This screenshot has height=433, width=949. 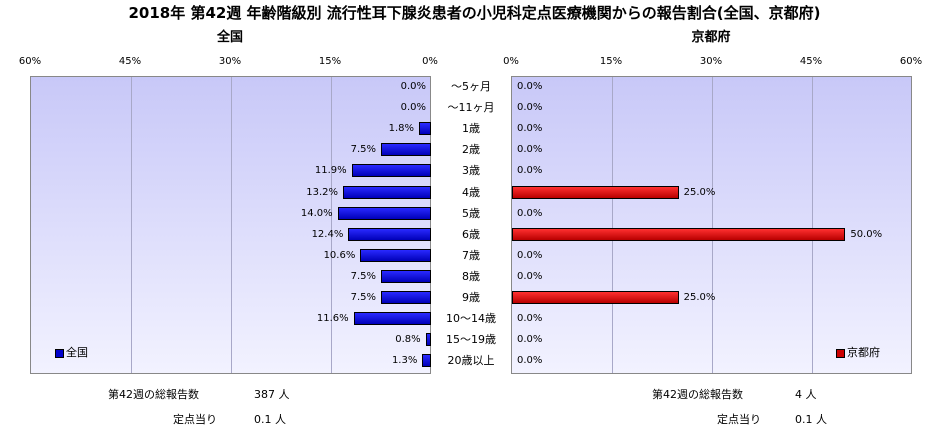 What do you see at coordinates (229, 37) in the screenshot?
I see `left-panel-title: 全国` at bounding box center [229, 37].